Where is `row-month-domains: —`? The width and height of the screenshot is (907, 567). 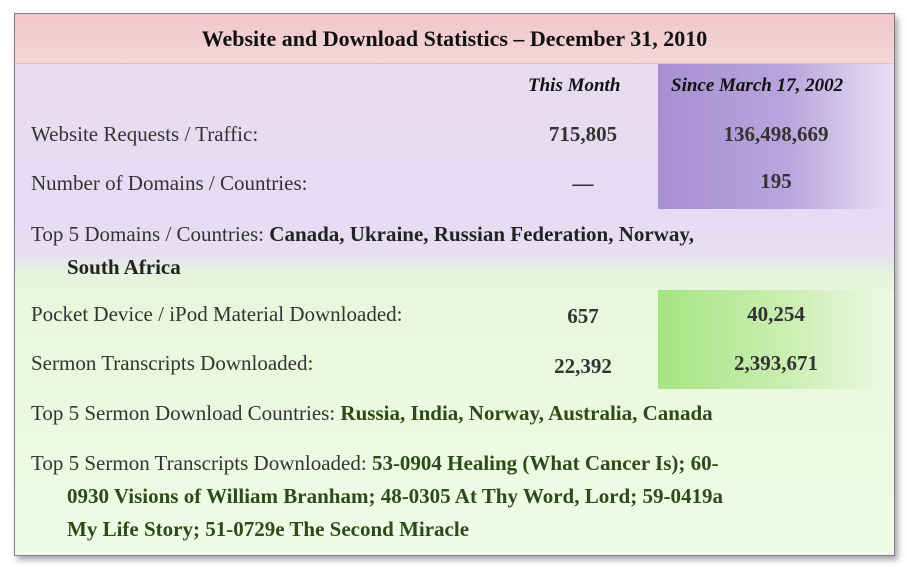
row-month-domains: — is located at coordinates (583, 183).